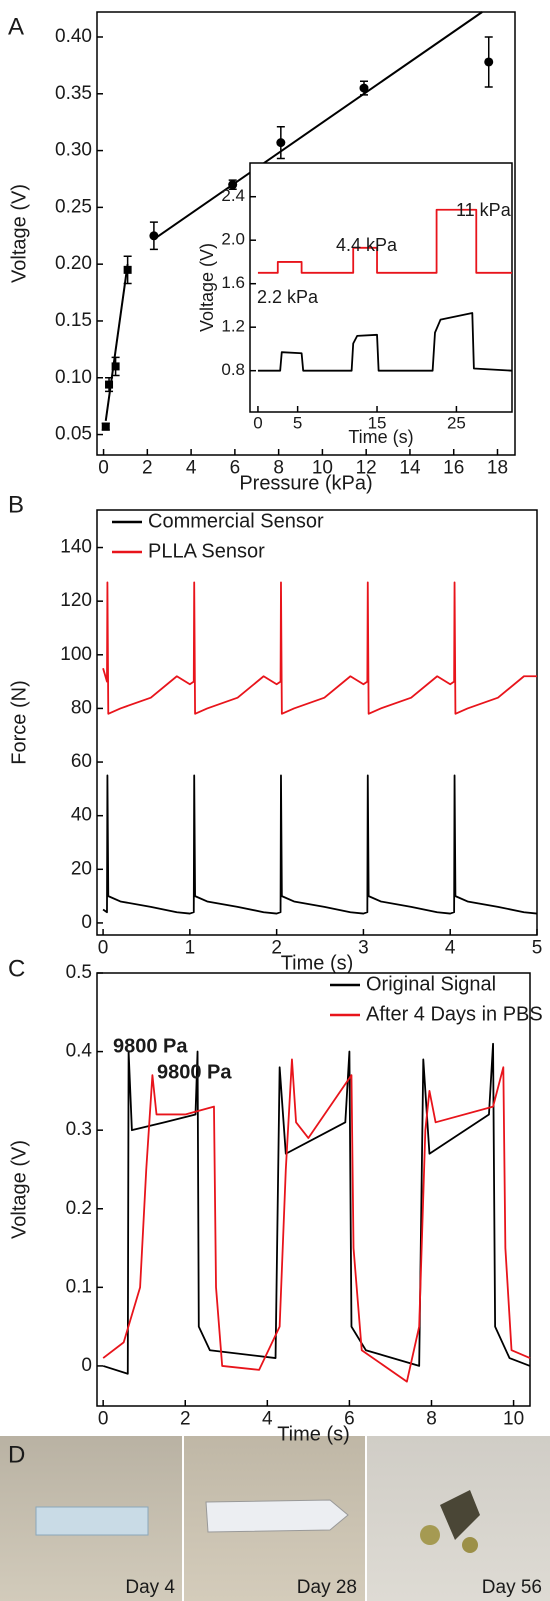 This screenshot has height=1601, width=550. I want to click on y-tick-label: 0.35, so click(73, 93).